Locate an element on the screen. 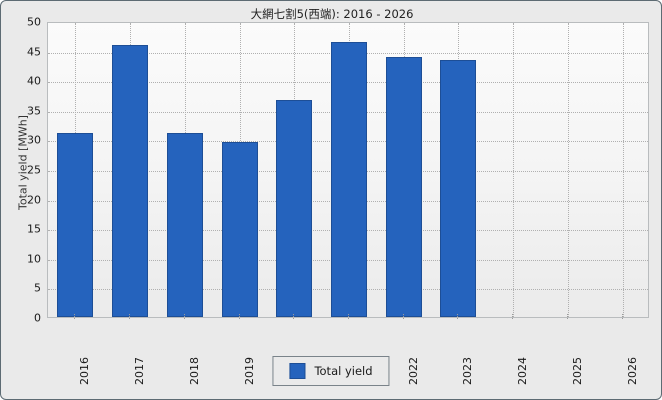 The image size is (662, 400). x-tick-label-2023: 2023 is located at coordinates (468, 371).